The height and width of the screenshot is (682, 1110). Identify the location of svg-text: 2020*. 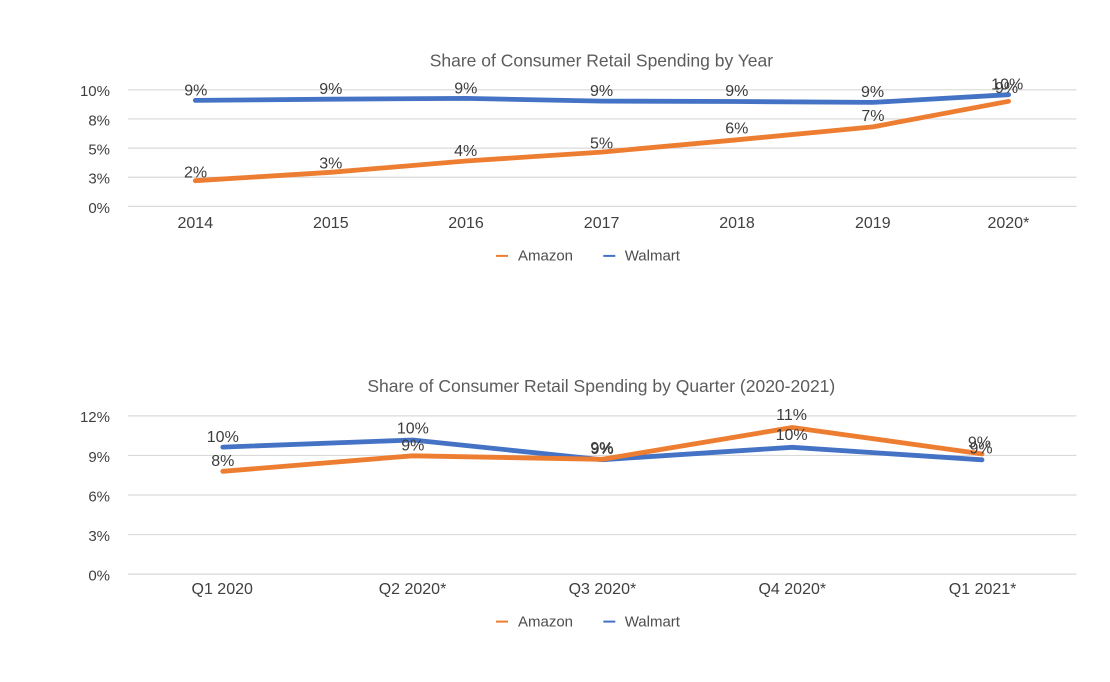
(1008, 223).